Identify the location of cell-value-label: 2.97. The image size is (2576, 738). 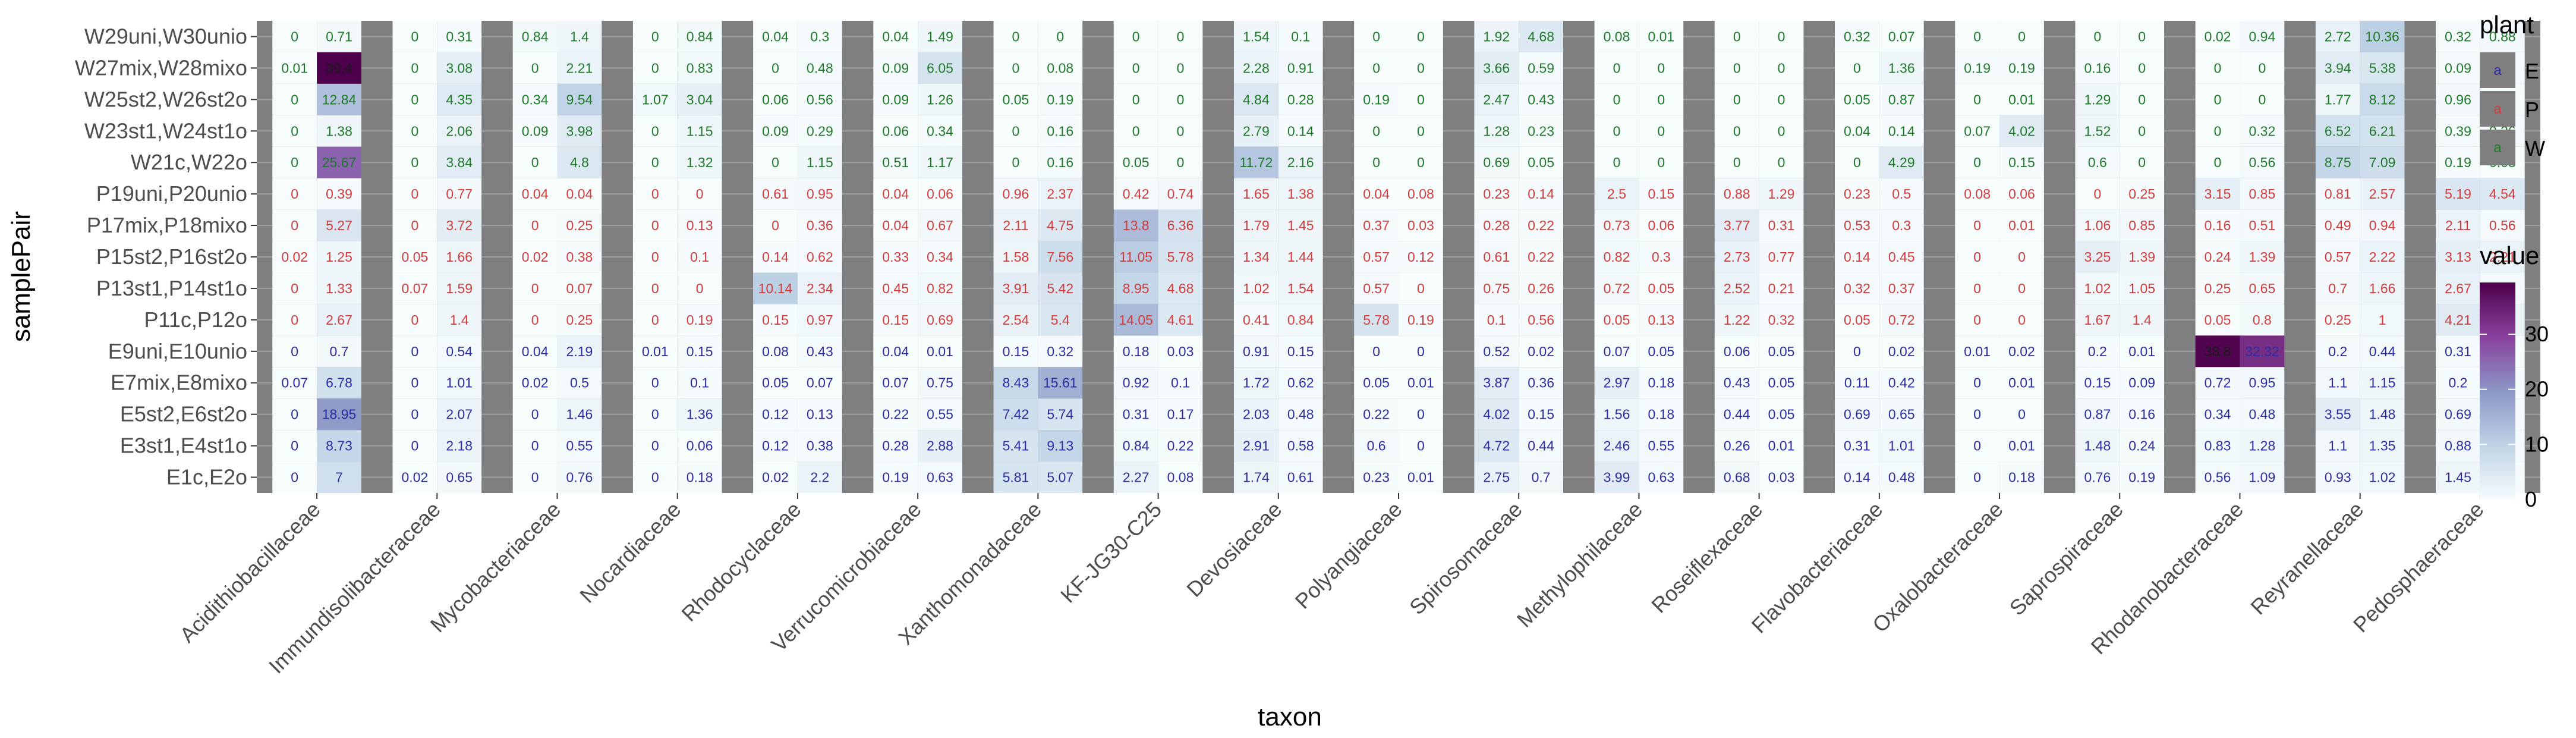
(1617, 383).